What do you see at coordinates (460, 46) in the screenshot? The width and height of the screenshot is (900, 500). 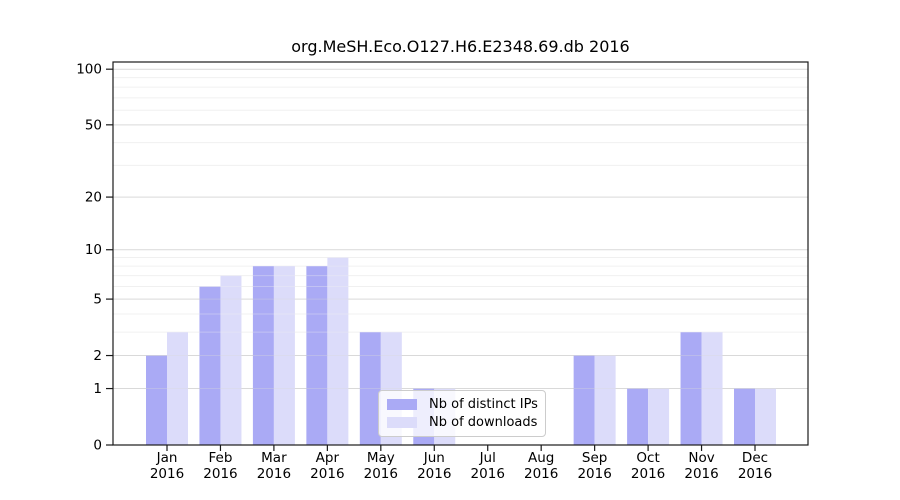 I see `chart-title: org.MeSH.Eco.O127.H6.E2348.69.db 2016` at bounding box center [460, 46].